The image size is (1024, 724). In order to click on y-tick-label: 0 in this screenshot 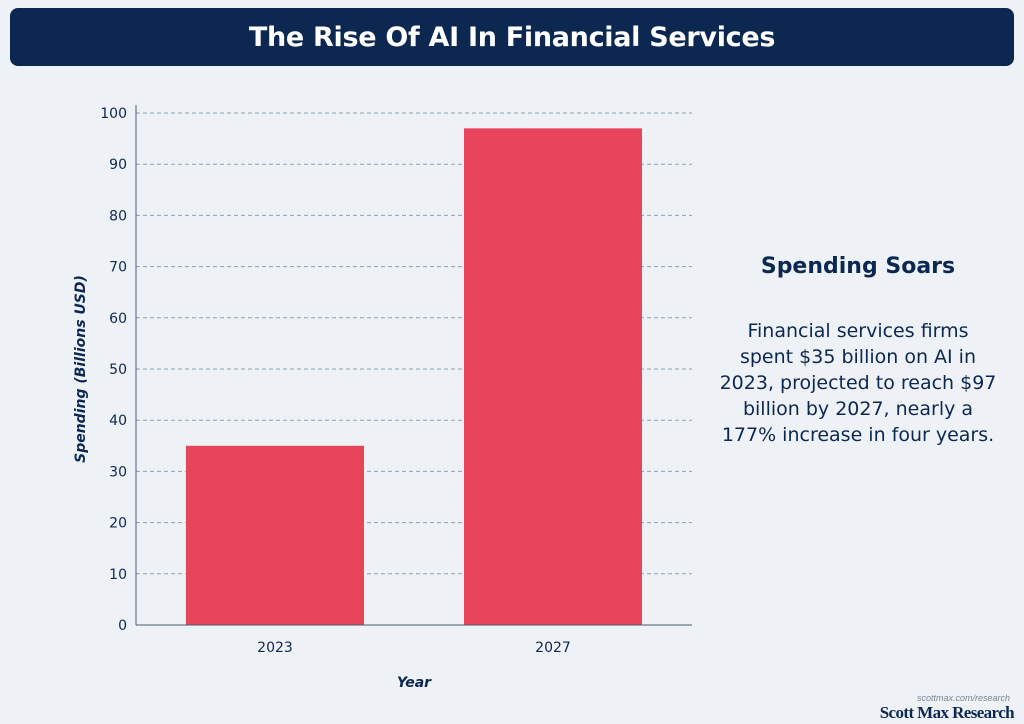, I will do `click(122, 626)`.